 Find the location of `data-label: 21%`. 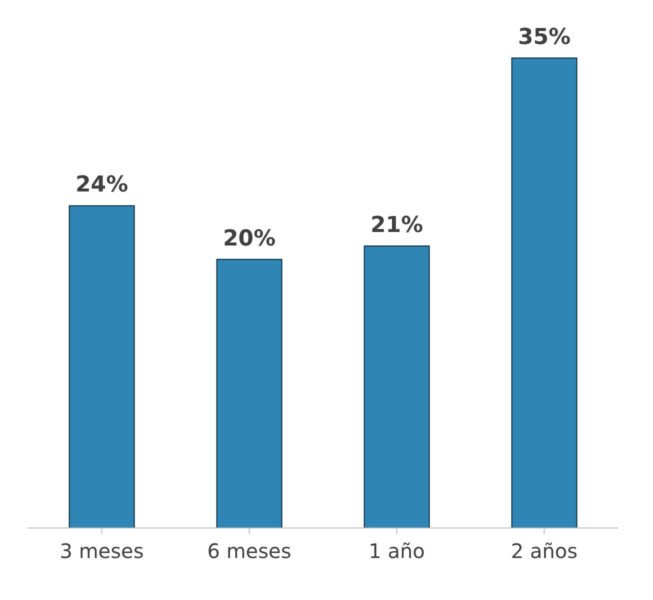

data-label: 21% is located at coordinates (397, 225).